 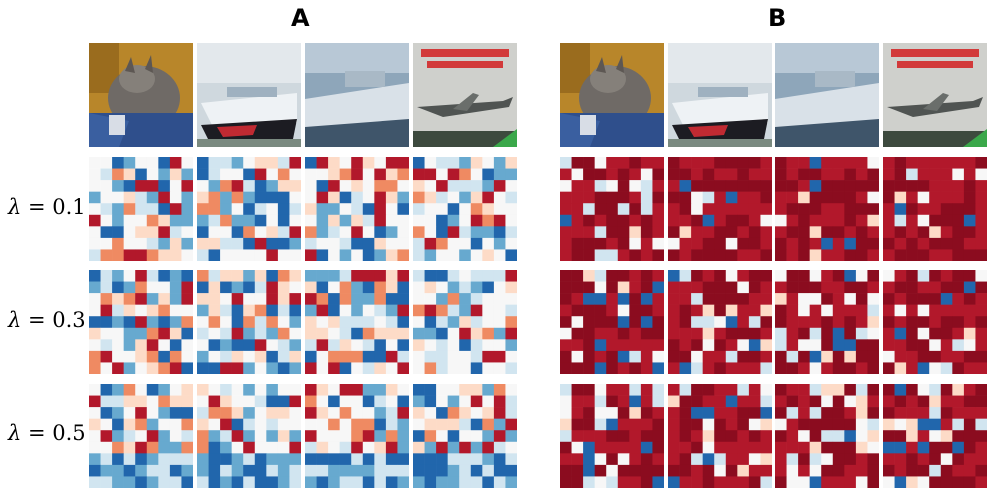 What do you see at coordinates (827, 209) in the screenshot?
I see `heatmap-b-r1-c3` at bounding box center [827, 209].